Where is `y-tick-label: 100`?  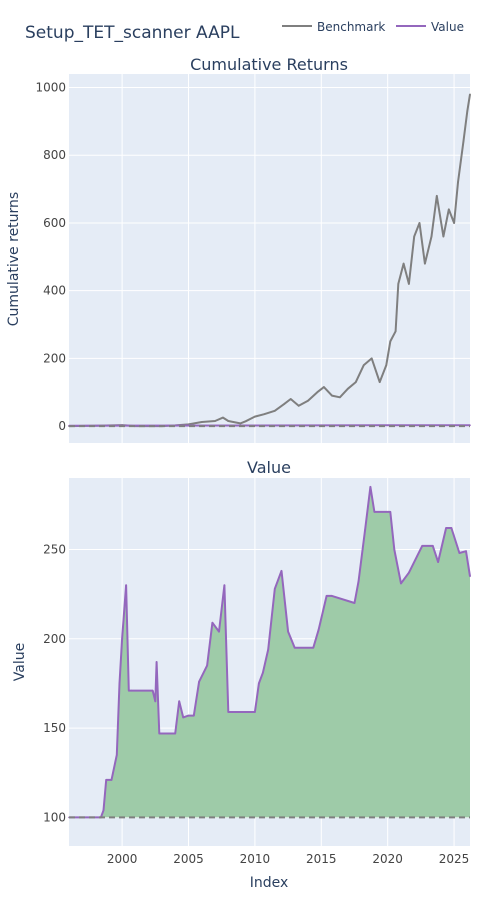 y-tick-label: 100 is located at coordinates (54, 817).